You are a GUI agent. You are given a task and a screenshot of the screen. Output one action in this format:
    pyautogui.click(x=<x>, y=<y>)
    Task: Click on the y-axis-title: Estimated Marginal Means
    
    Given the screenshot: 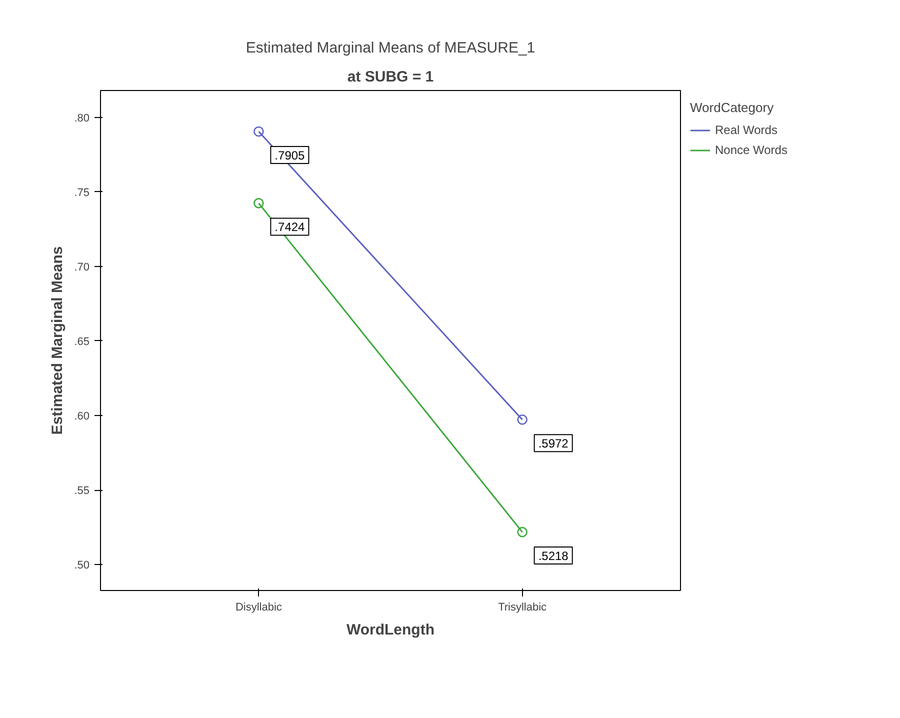 What is the action you would take?
    pyautogui.click(x=57, y=340)
    